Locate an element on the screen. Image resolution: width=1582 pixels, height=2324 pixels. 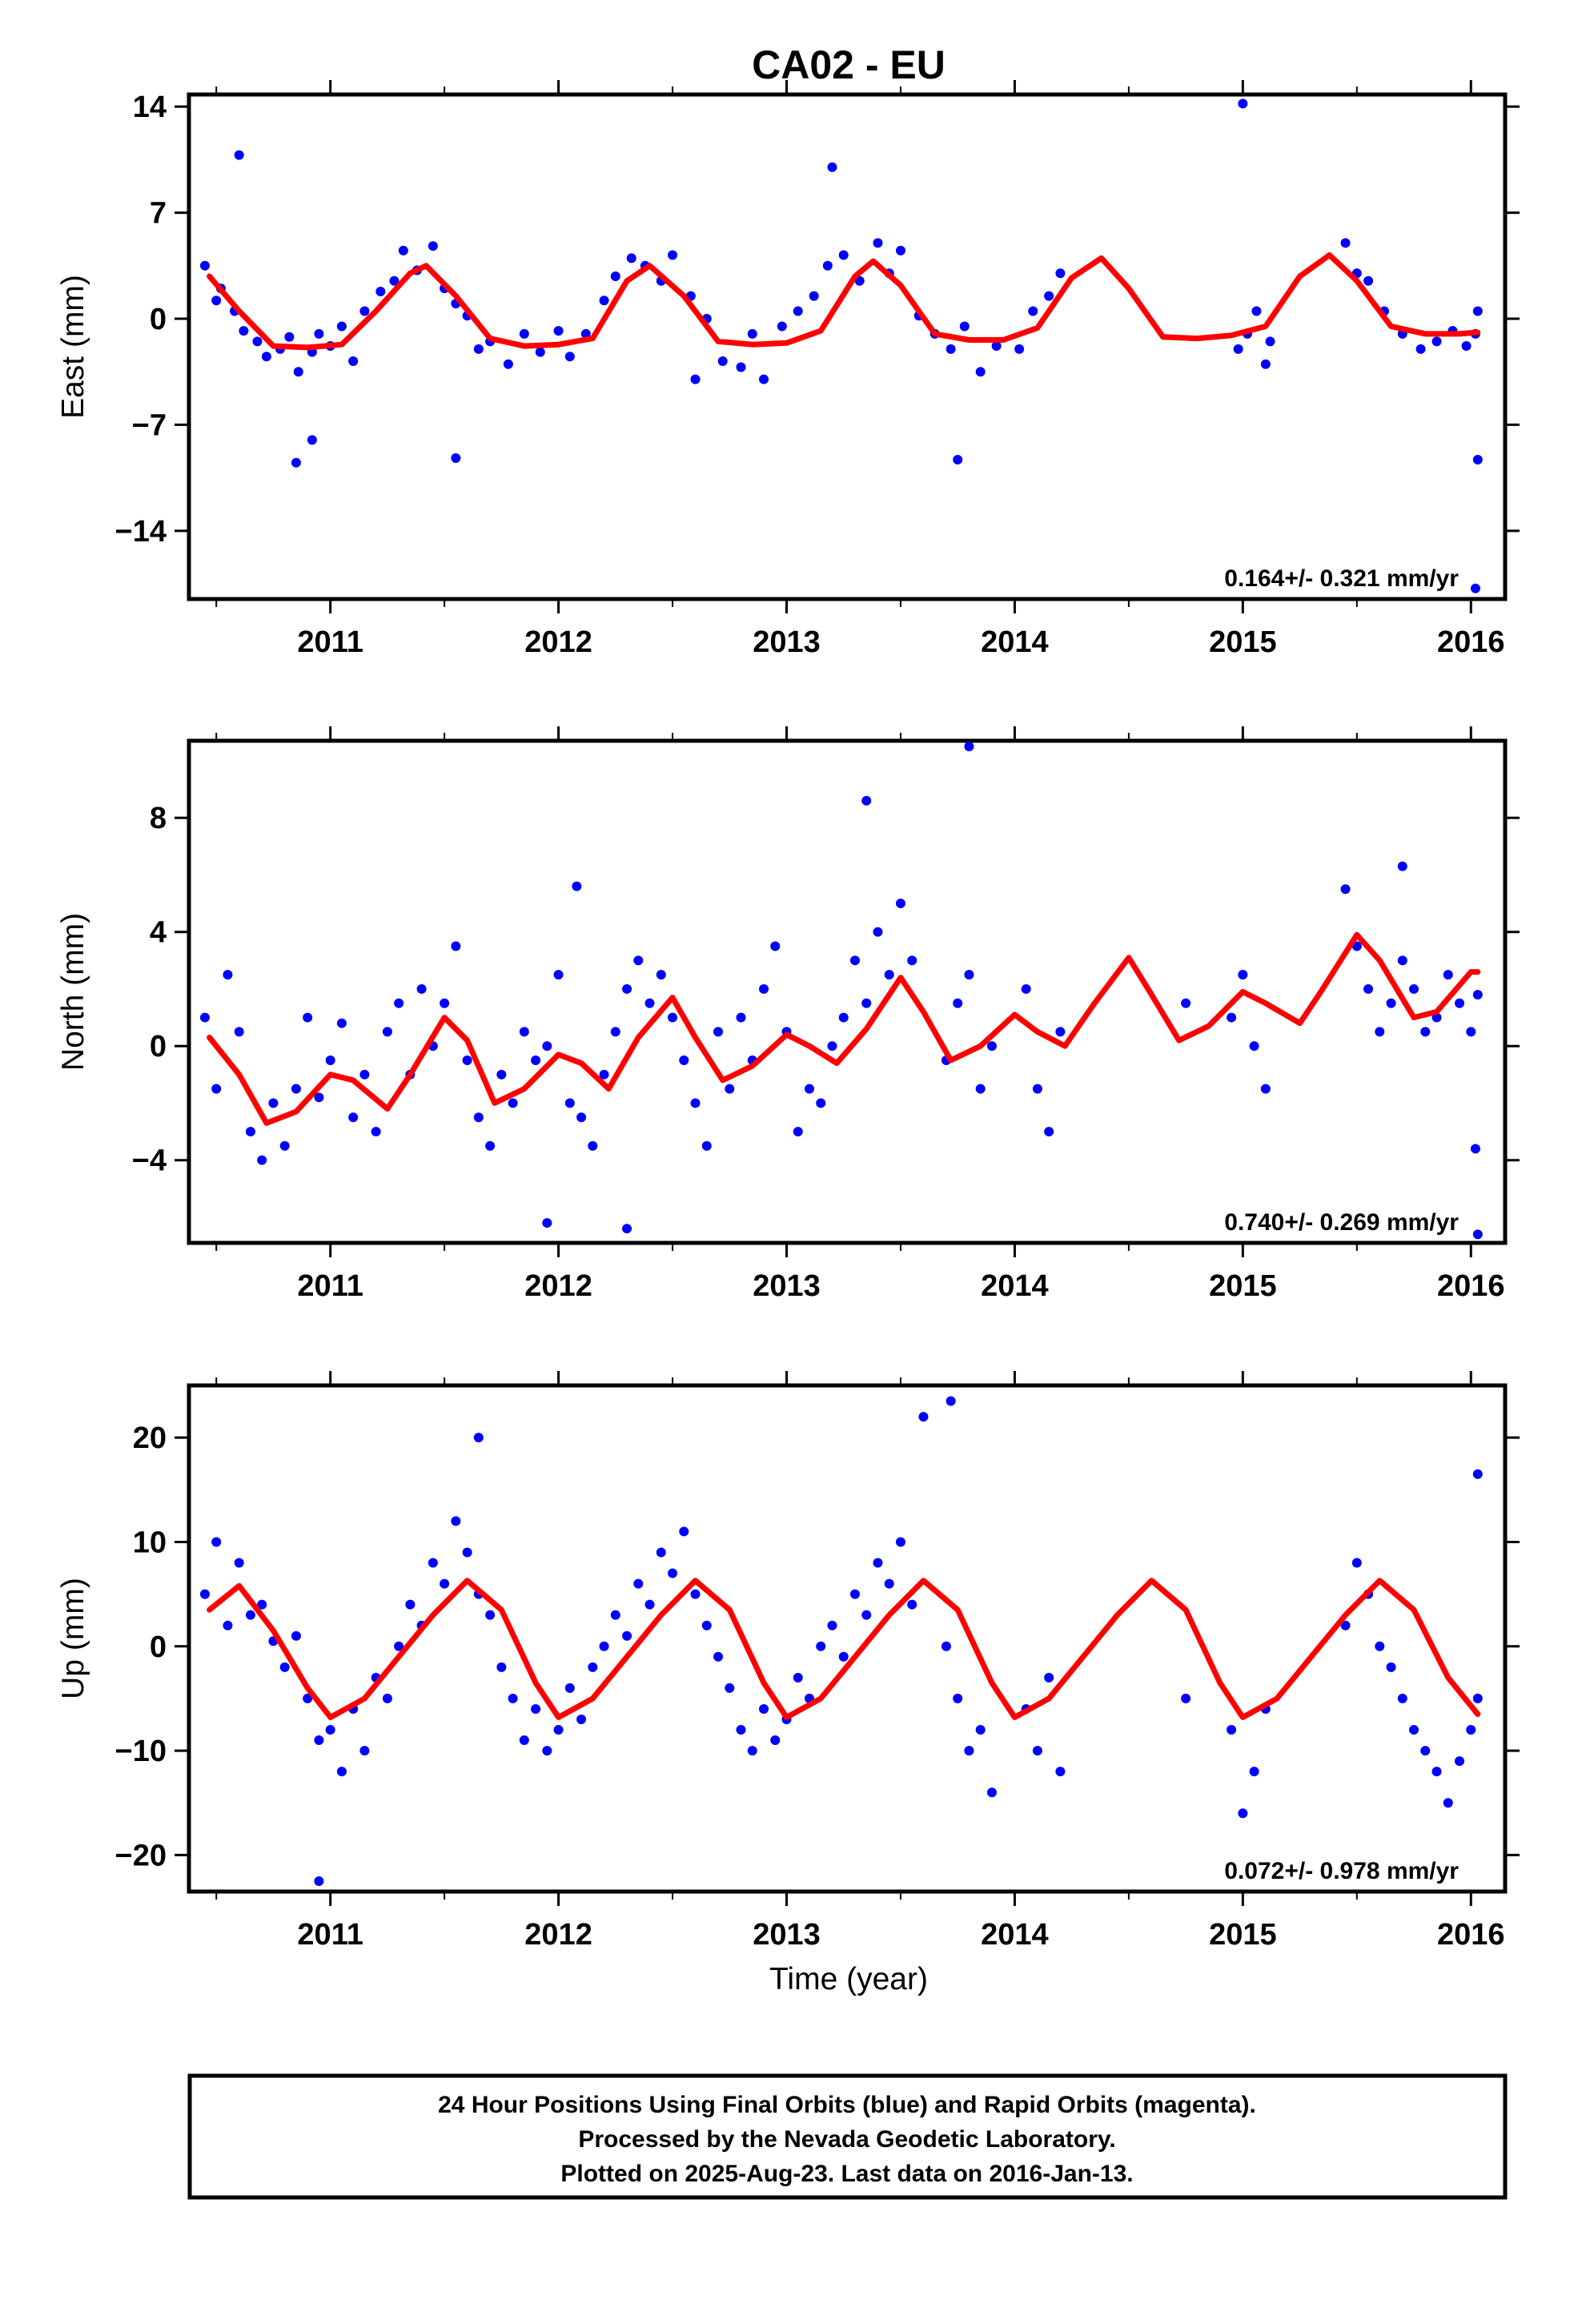
up-x-tick-label: 2013 is located at coordinates (787, 1935).